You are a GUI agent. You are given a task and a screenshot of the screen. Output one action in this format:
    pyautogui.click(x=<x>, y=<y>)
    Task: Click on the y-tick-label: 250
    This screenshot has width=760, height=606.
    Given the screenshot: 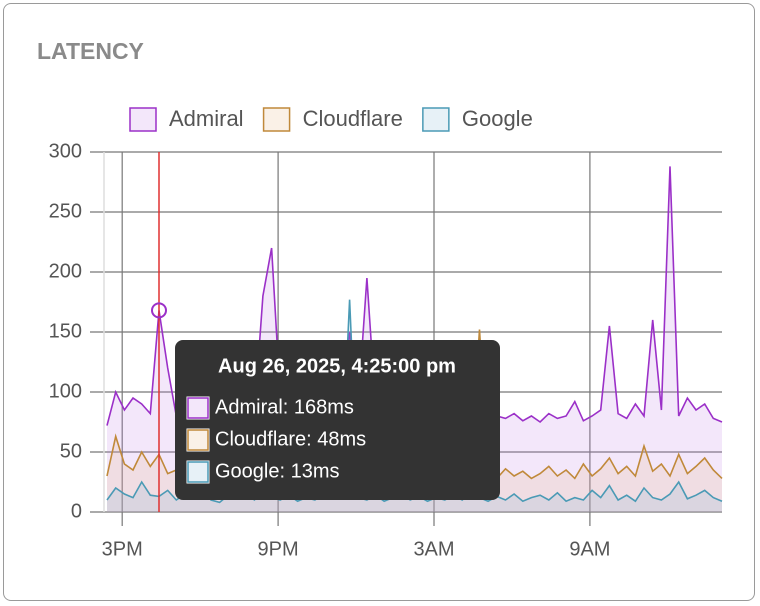 What is the action you would take?
    pyautogui.click(x=65, y=211)
    